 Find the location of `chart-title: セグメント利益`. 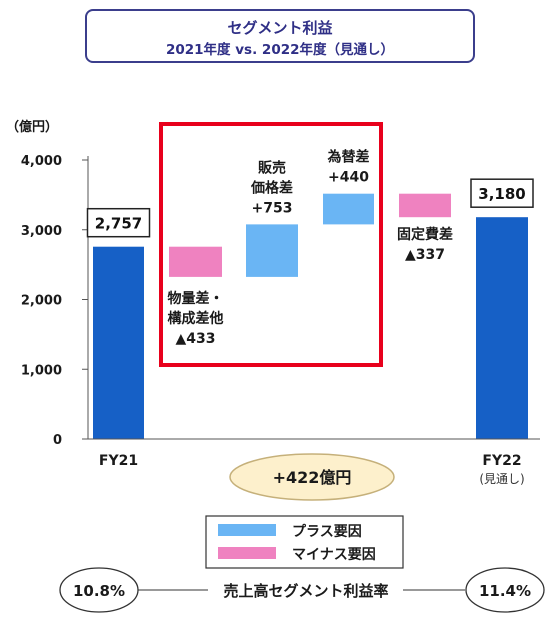

chart-title: セグメント利益 is located at coordinates (280, 28).